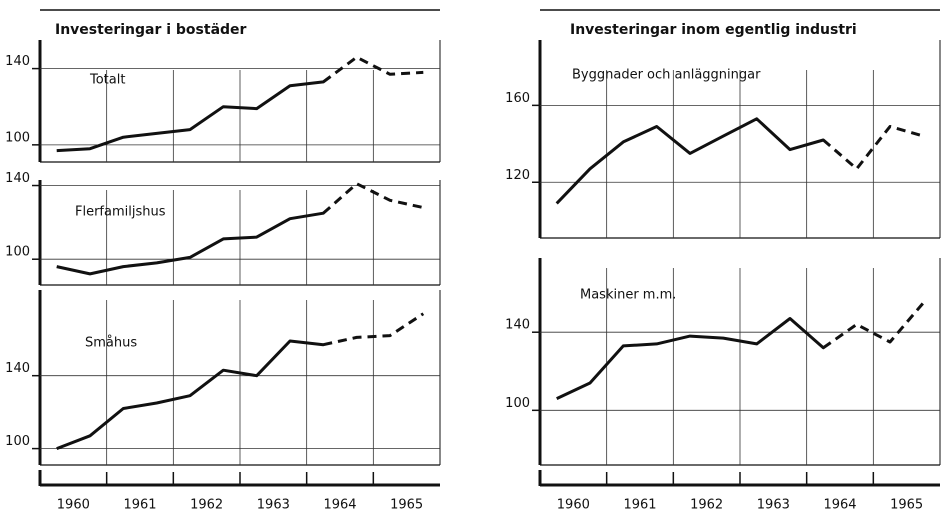  What do you see at coordinates (628, 295) in the screenshot?
I see `series-label: Maskiner m.m.` at bounding box center [628, 295].